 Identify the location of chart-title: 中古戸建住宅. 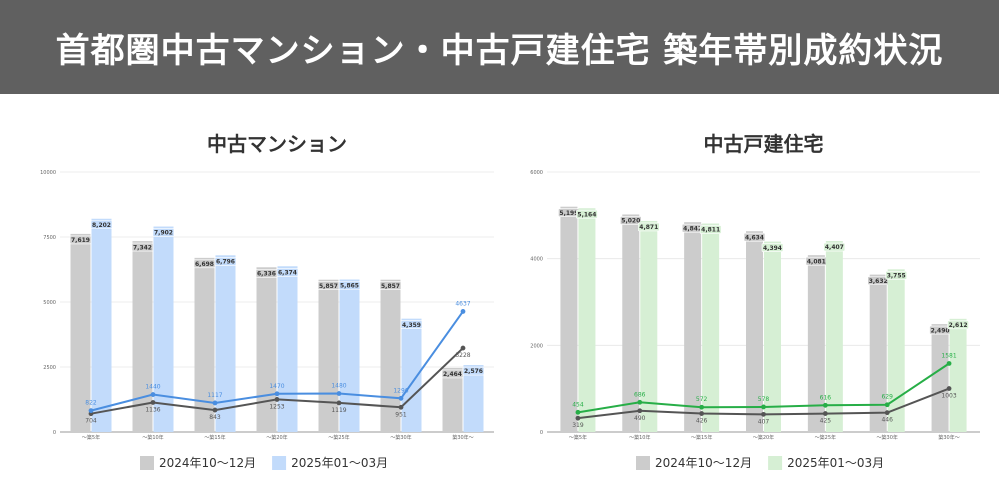
(764, 144).